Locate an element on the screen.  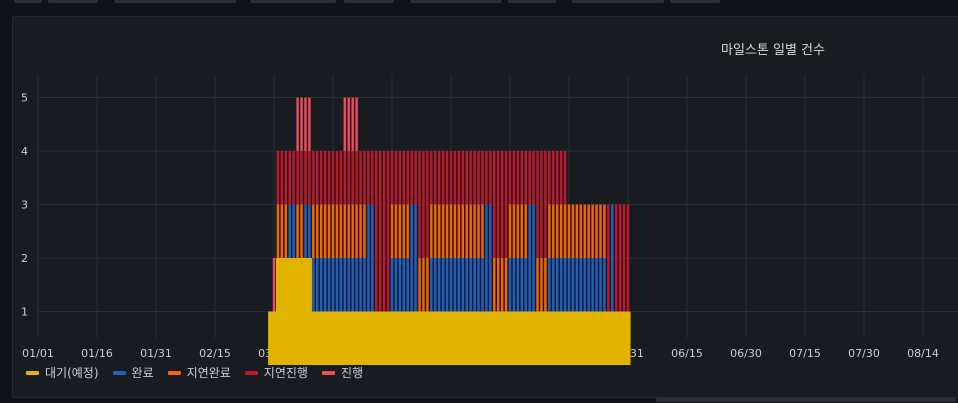
legend-item: 진행 is located at coordinates (342, 372).